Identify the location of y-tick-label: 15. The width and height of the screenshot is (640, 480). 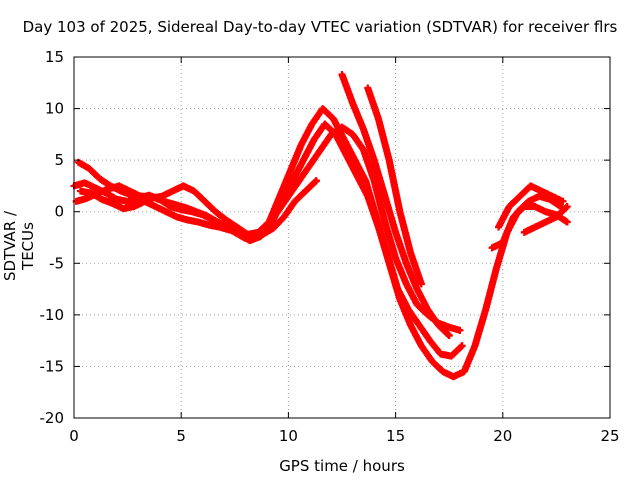
(54, 57).